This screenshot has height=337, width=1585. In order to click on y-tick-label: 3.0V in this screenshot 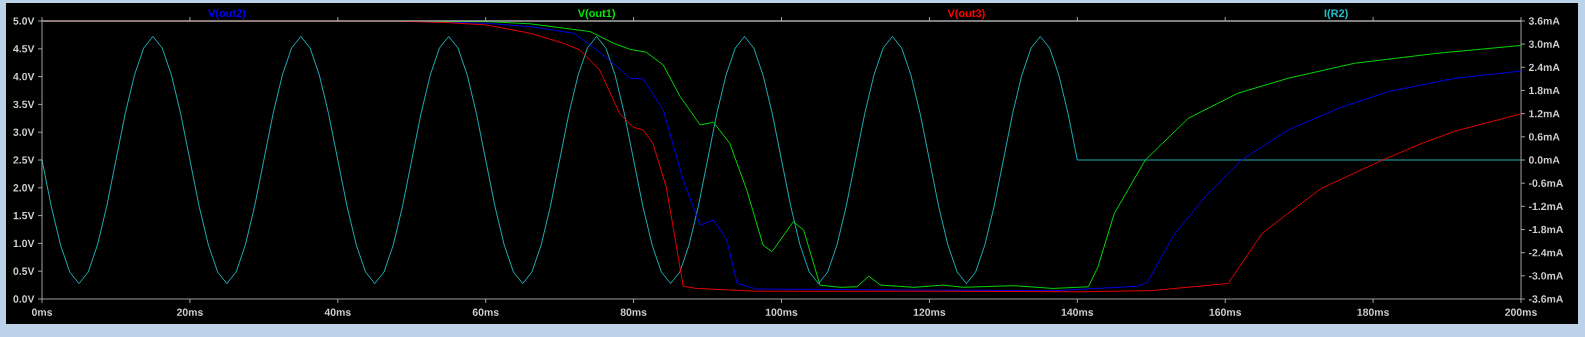, I will do `click(24, 132)`.